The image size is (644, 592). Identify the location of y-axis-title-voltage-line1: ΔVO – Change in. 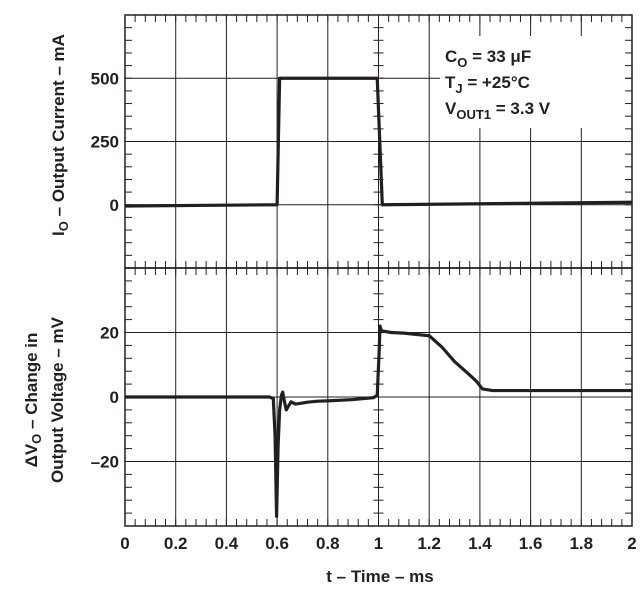
(33, 400).